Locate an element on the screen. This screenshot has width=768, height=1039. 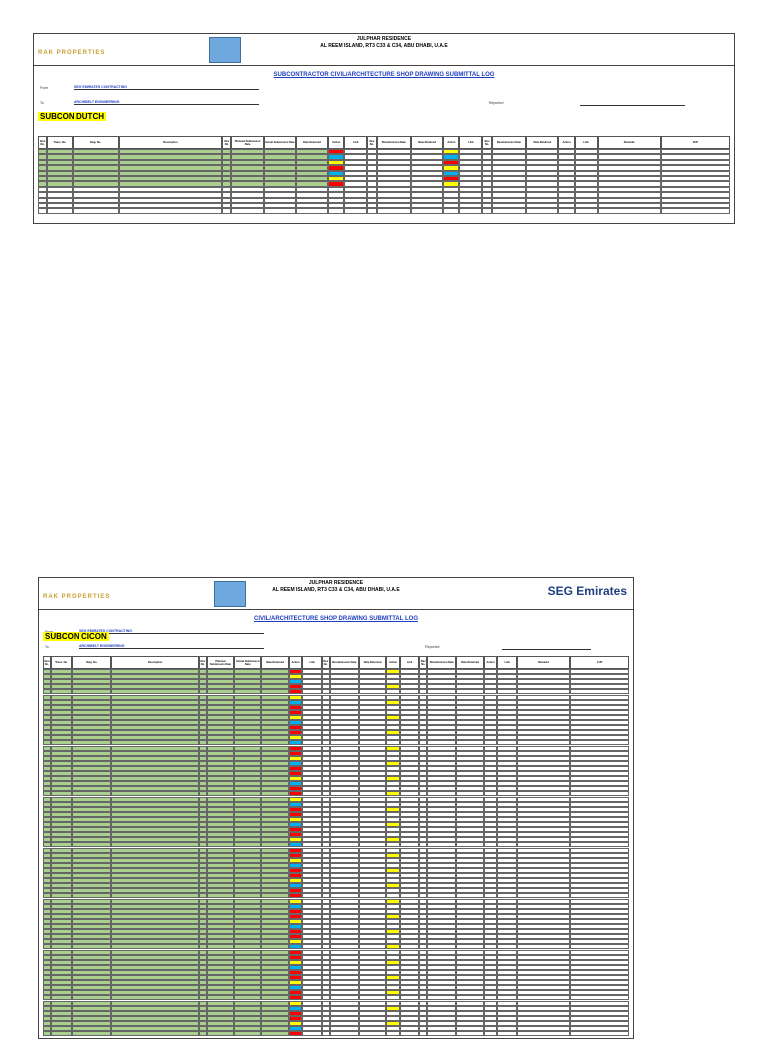
to-value: ARCHIBELT ENGINEERING is located at coordinates (171, 646).